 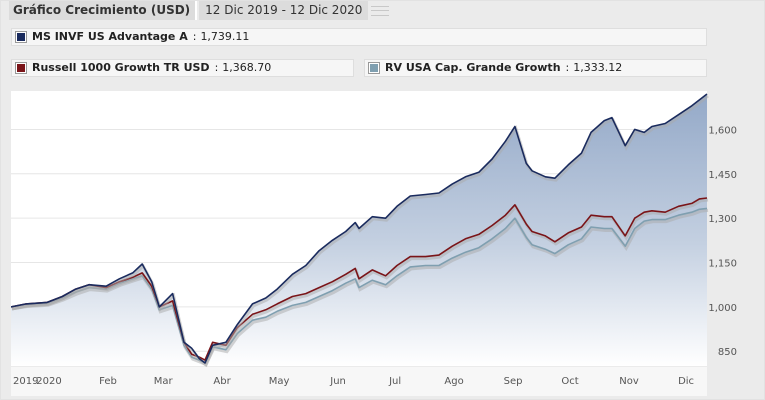 What do you see at coordinates (598, 67) in the screenshot?
I see `legend-value: 1,333.12` at bounding box center [598, 67].